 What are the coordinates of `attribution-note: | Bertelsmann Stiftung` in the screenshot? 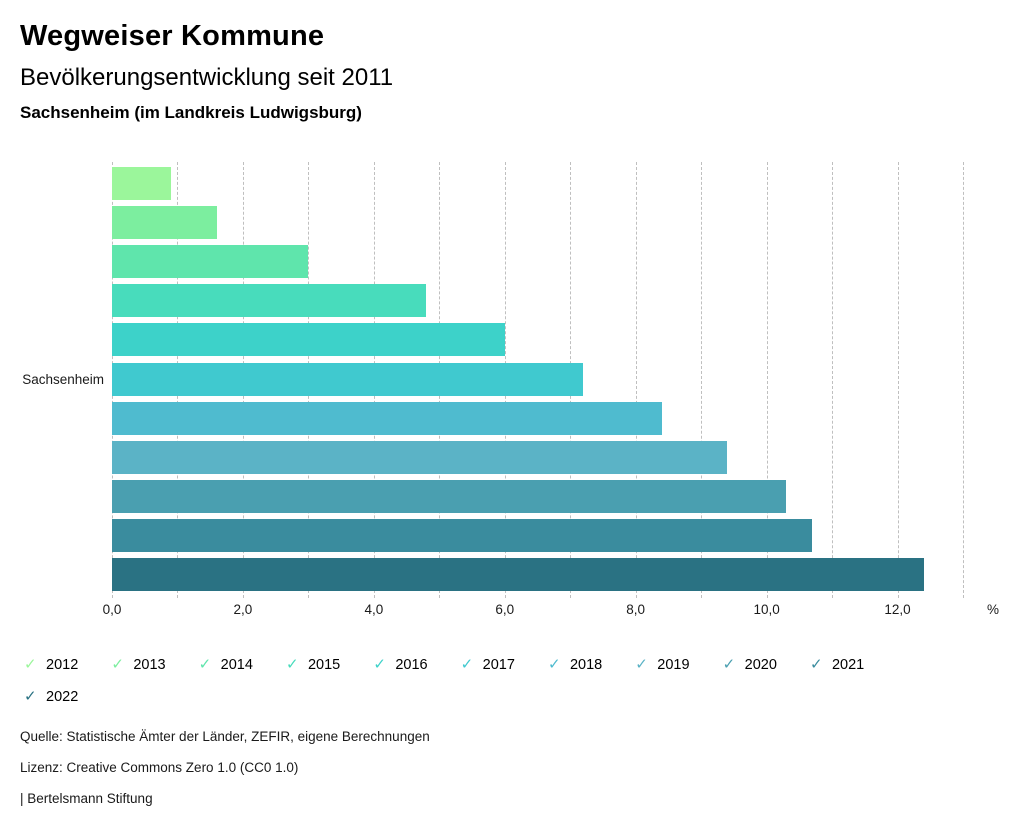 It's located at (86, 798).